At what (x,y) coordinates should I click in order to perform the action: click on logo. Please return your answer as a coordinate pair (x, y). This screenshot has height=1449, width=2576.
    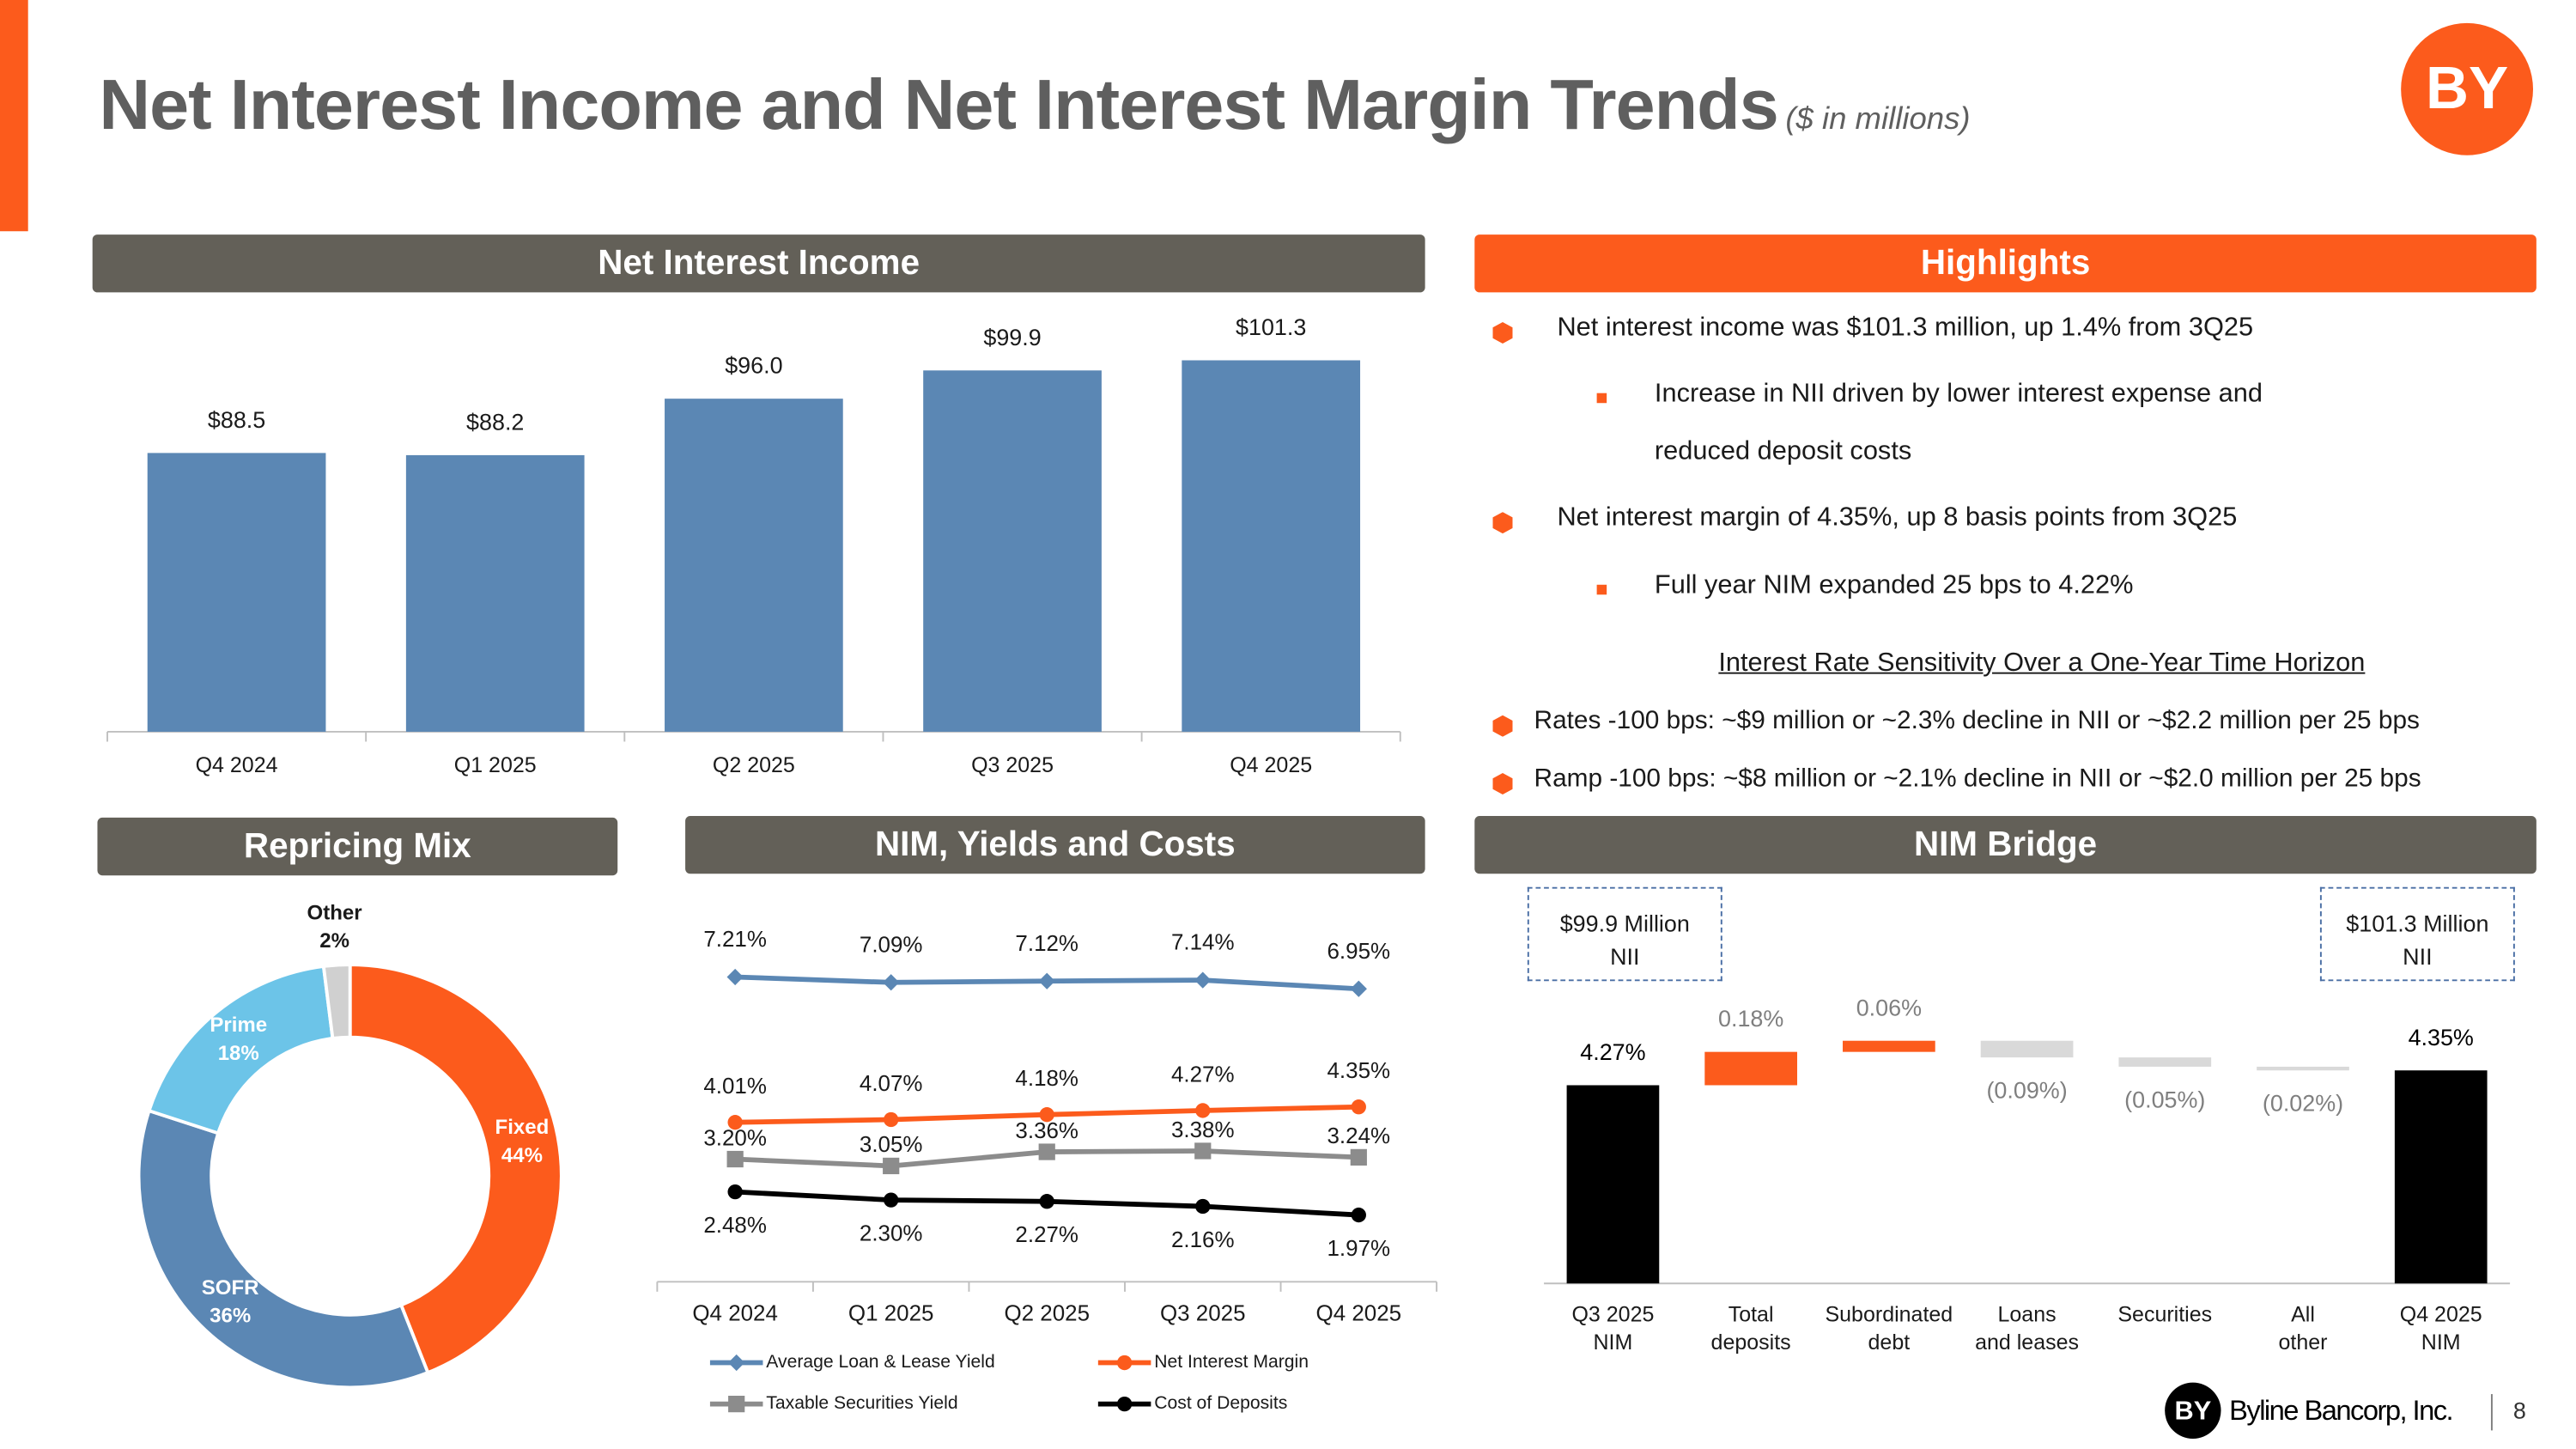
    Looking at the image, I should click on (2467, 88).